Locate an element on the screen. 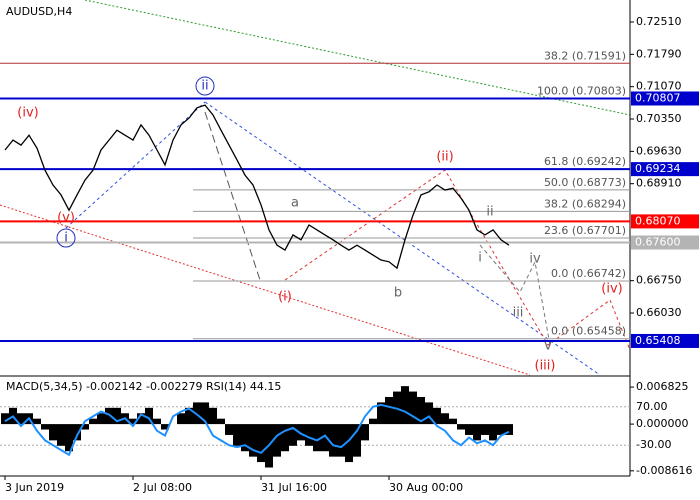  fib-label: 38.2 (0.71591) is located at coordinates (585, 55).